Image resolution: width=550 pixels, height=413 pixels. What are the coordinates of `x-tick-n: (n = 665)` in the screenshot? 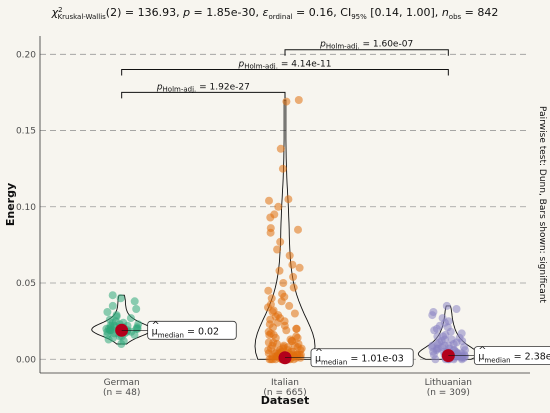 It's located at (284, 393).